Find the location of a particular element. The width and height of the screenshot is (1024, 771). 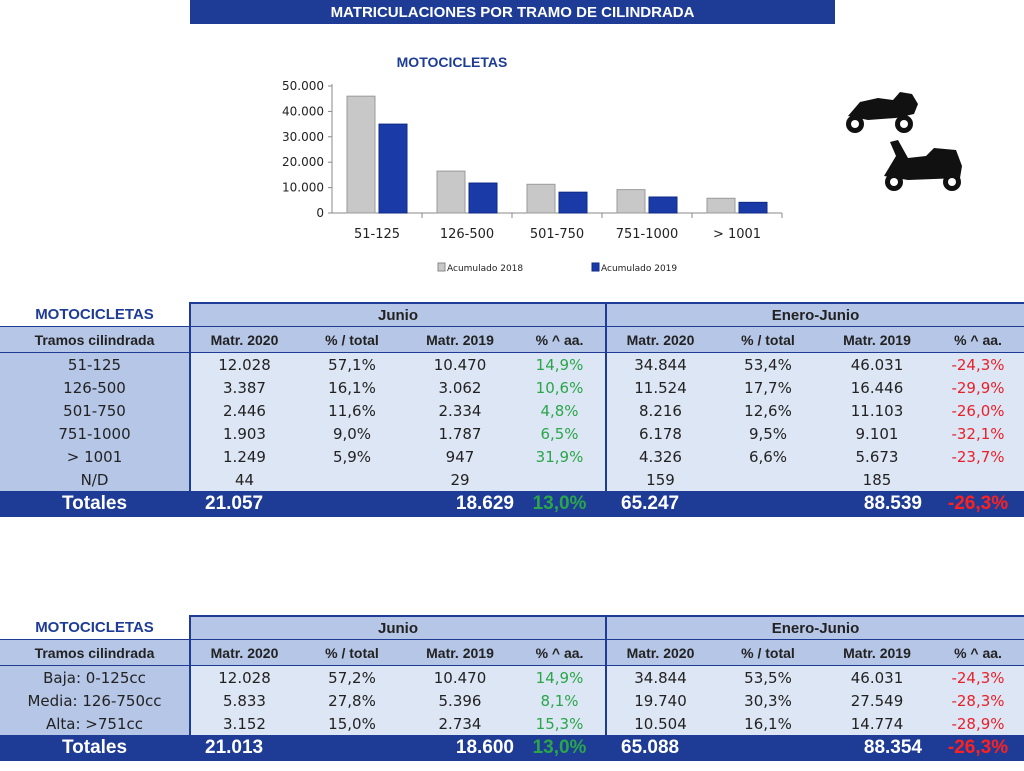

y-tick-label: 10.000 is located at coordinates (303, 188).